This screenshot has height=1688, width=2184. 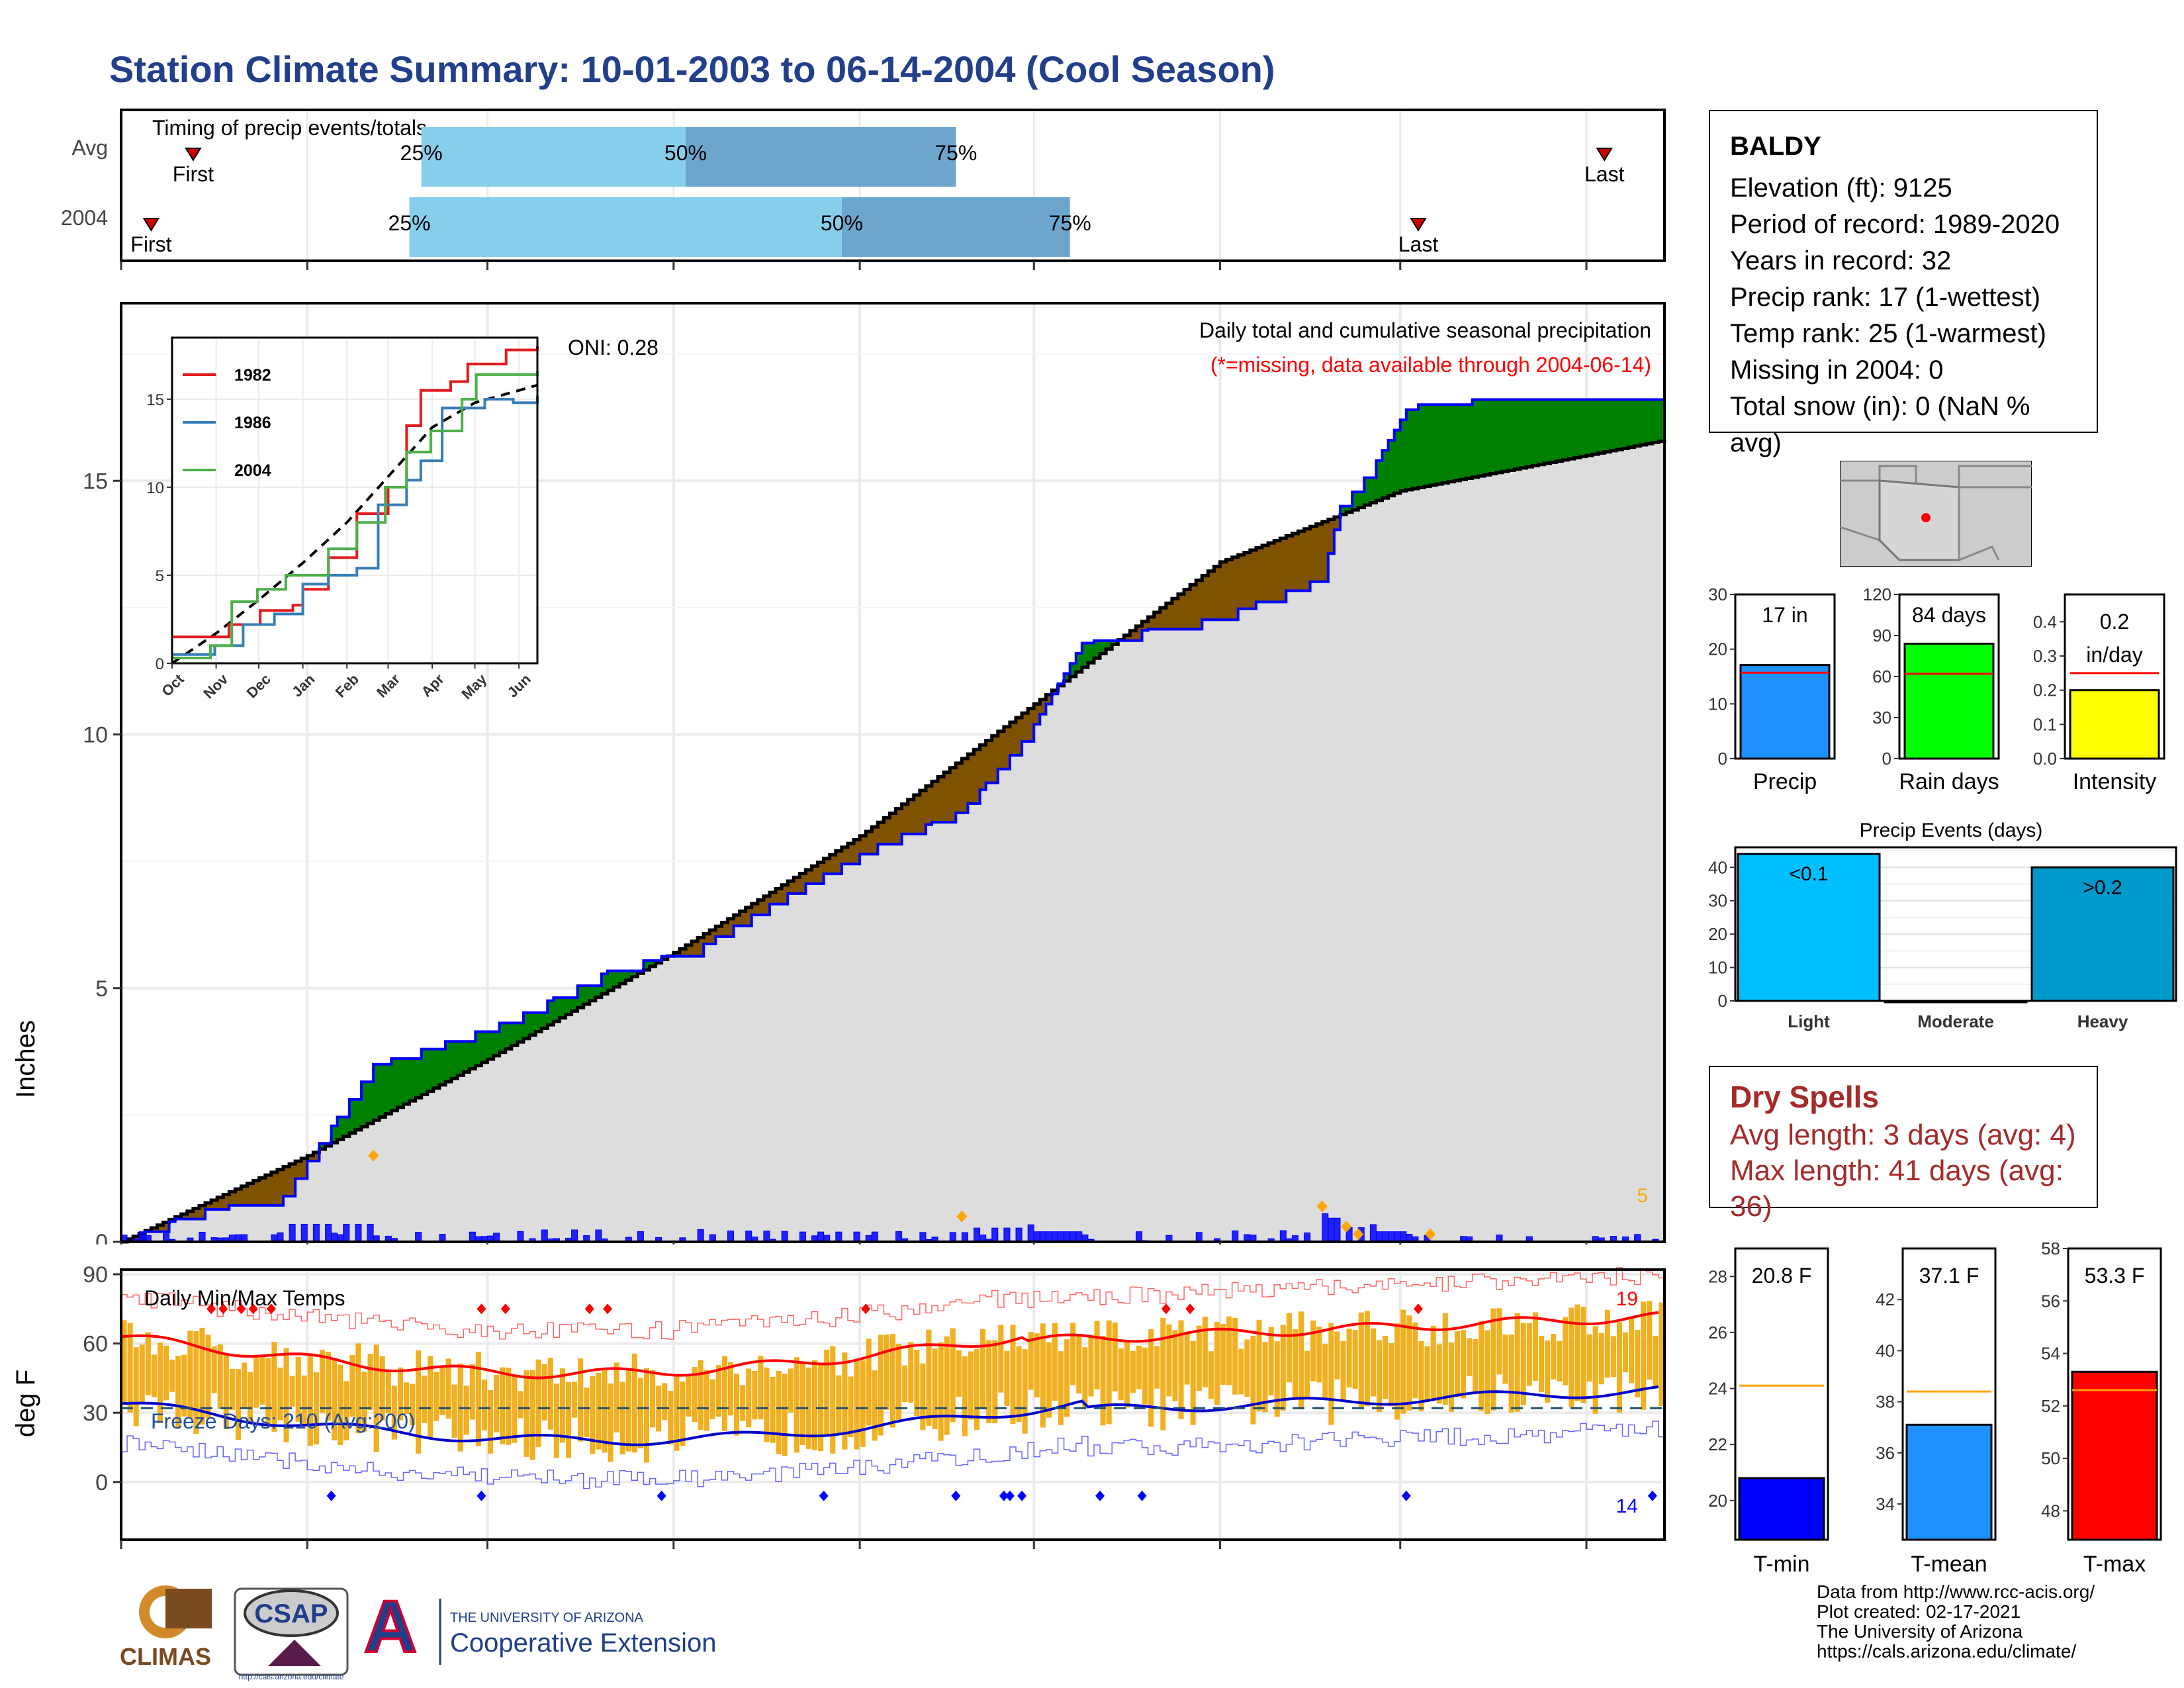 I want to click on oni-value: ONI: 0.28, so click(x=613, y=347).